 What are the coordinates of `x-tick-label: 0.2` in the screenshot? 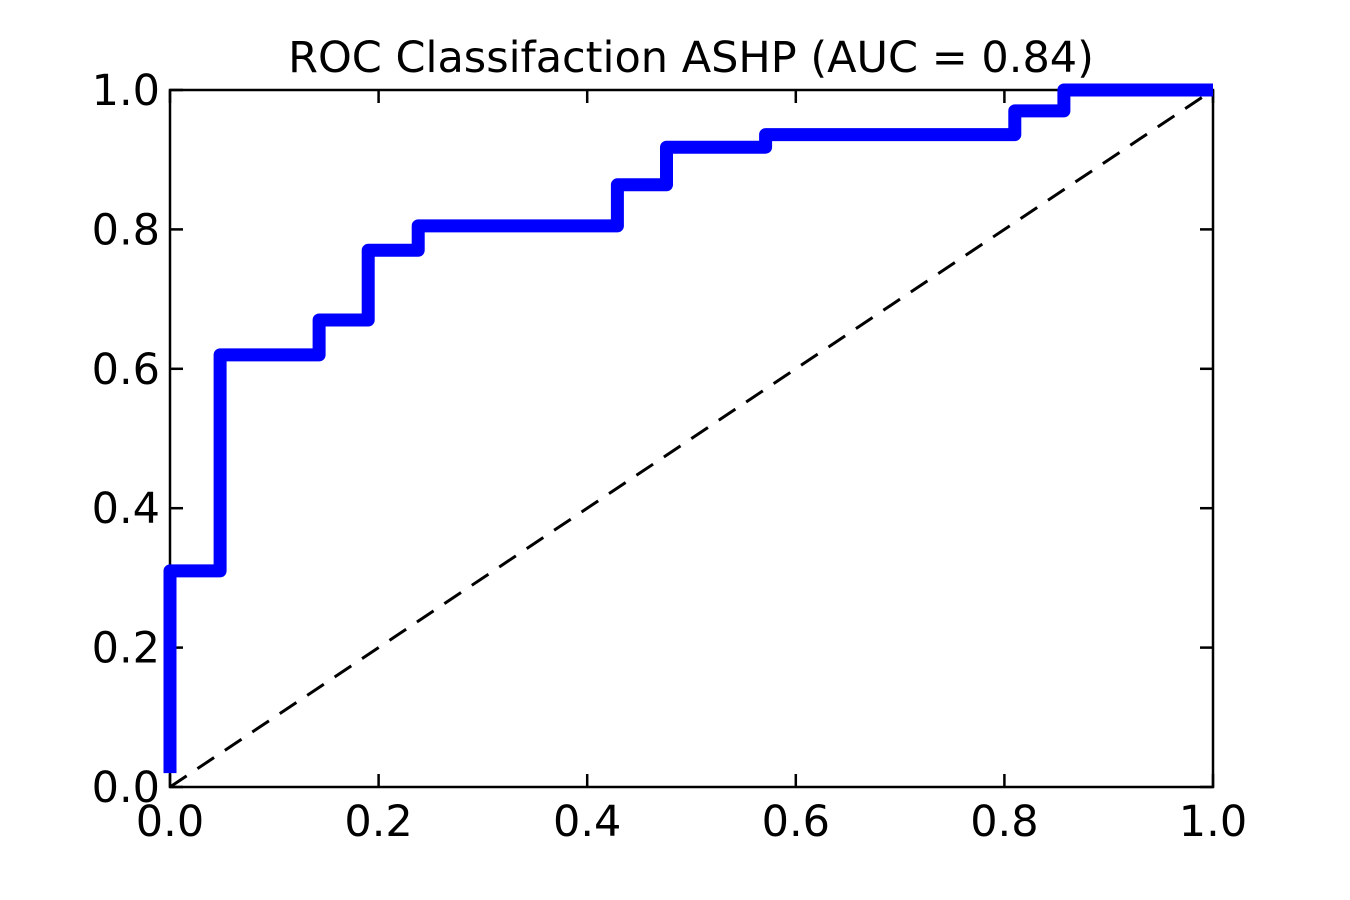 It's located at (378, 822).